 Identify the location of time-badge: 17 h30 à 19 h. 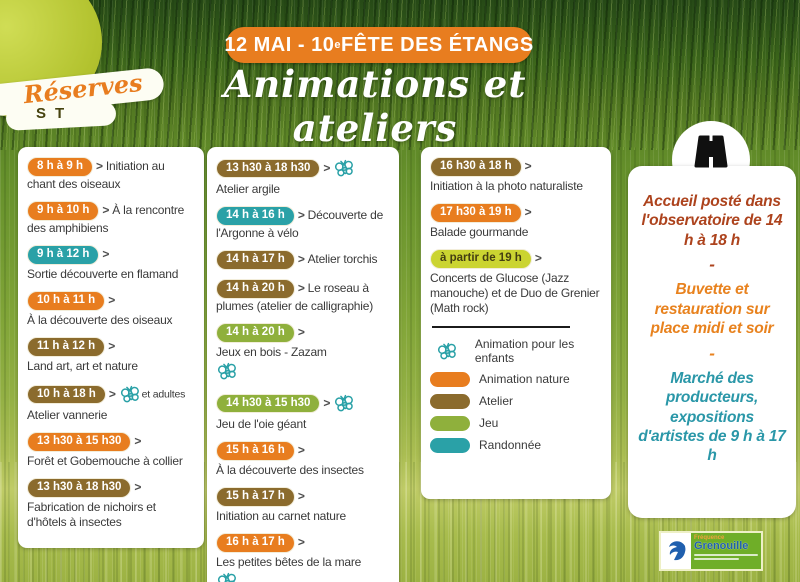
(476, 213).